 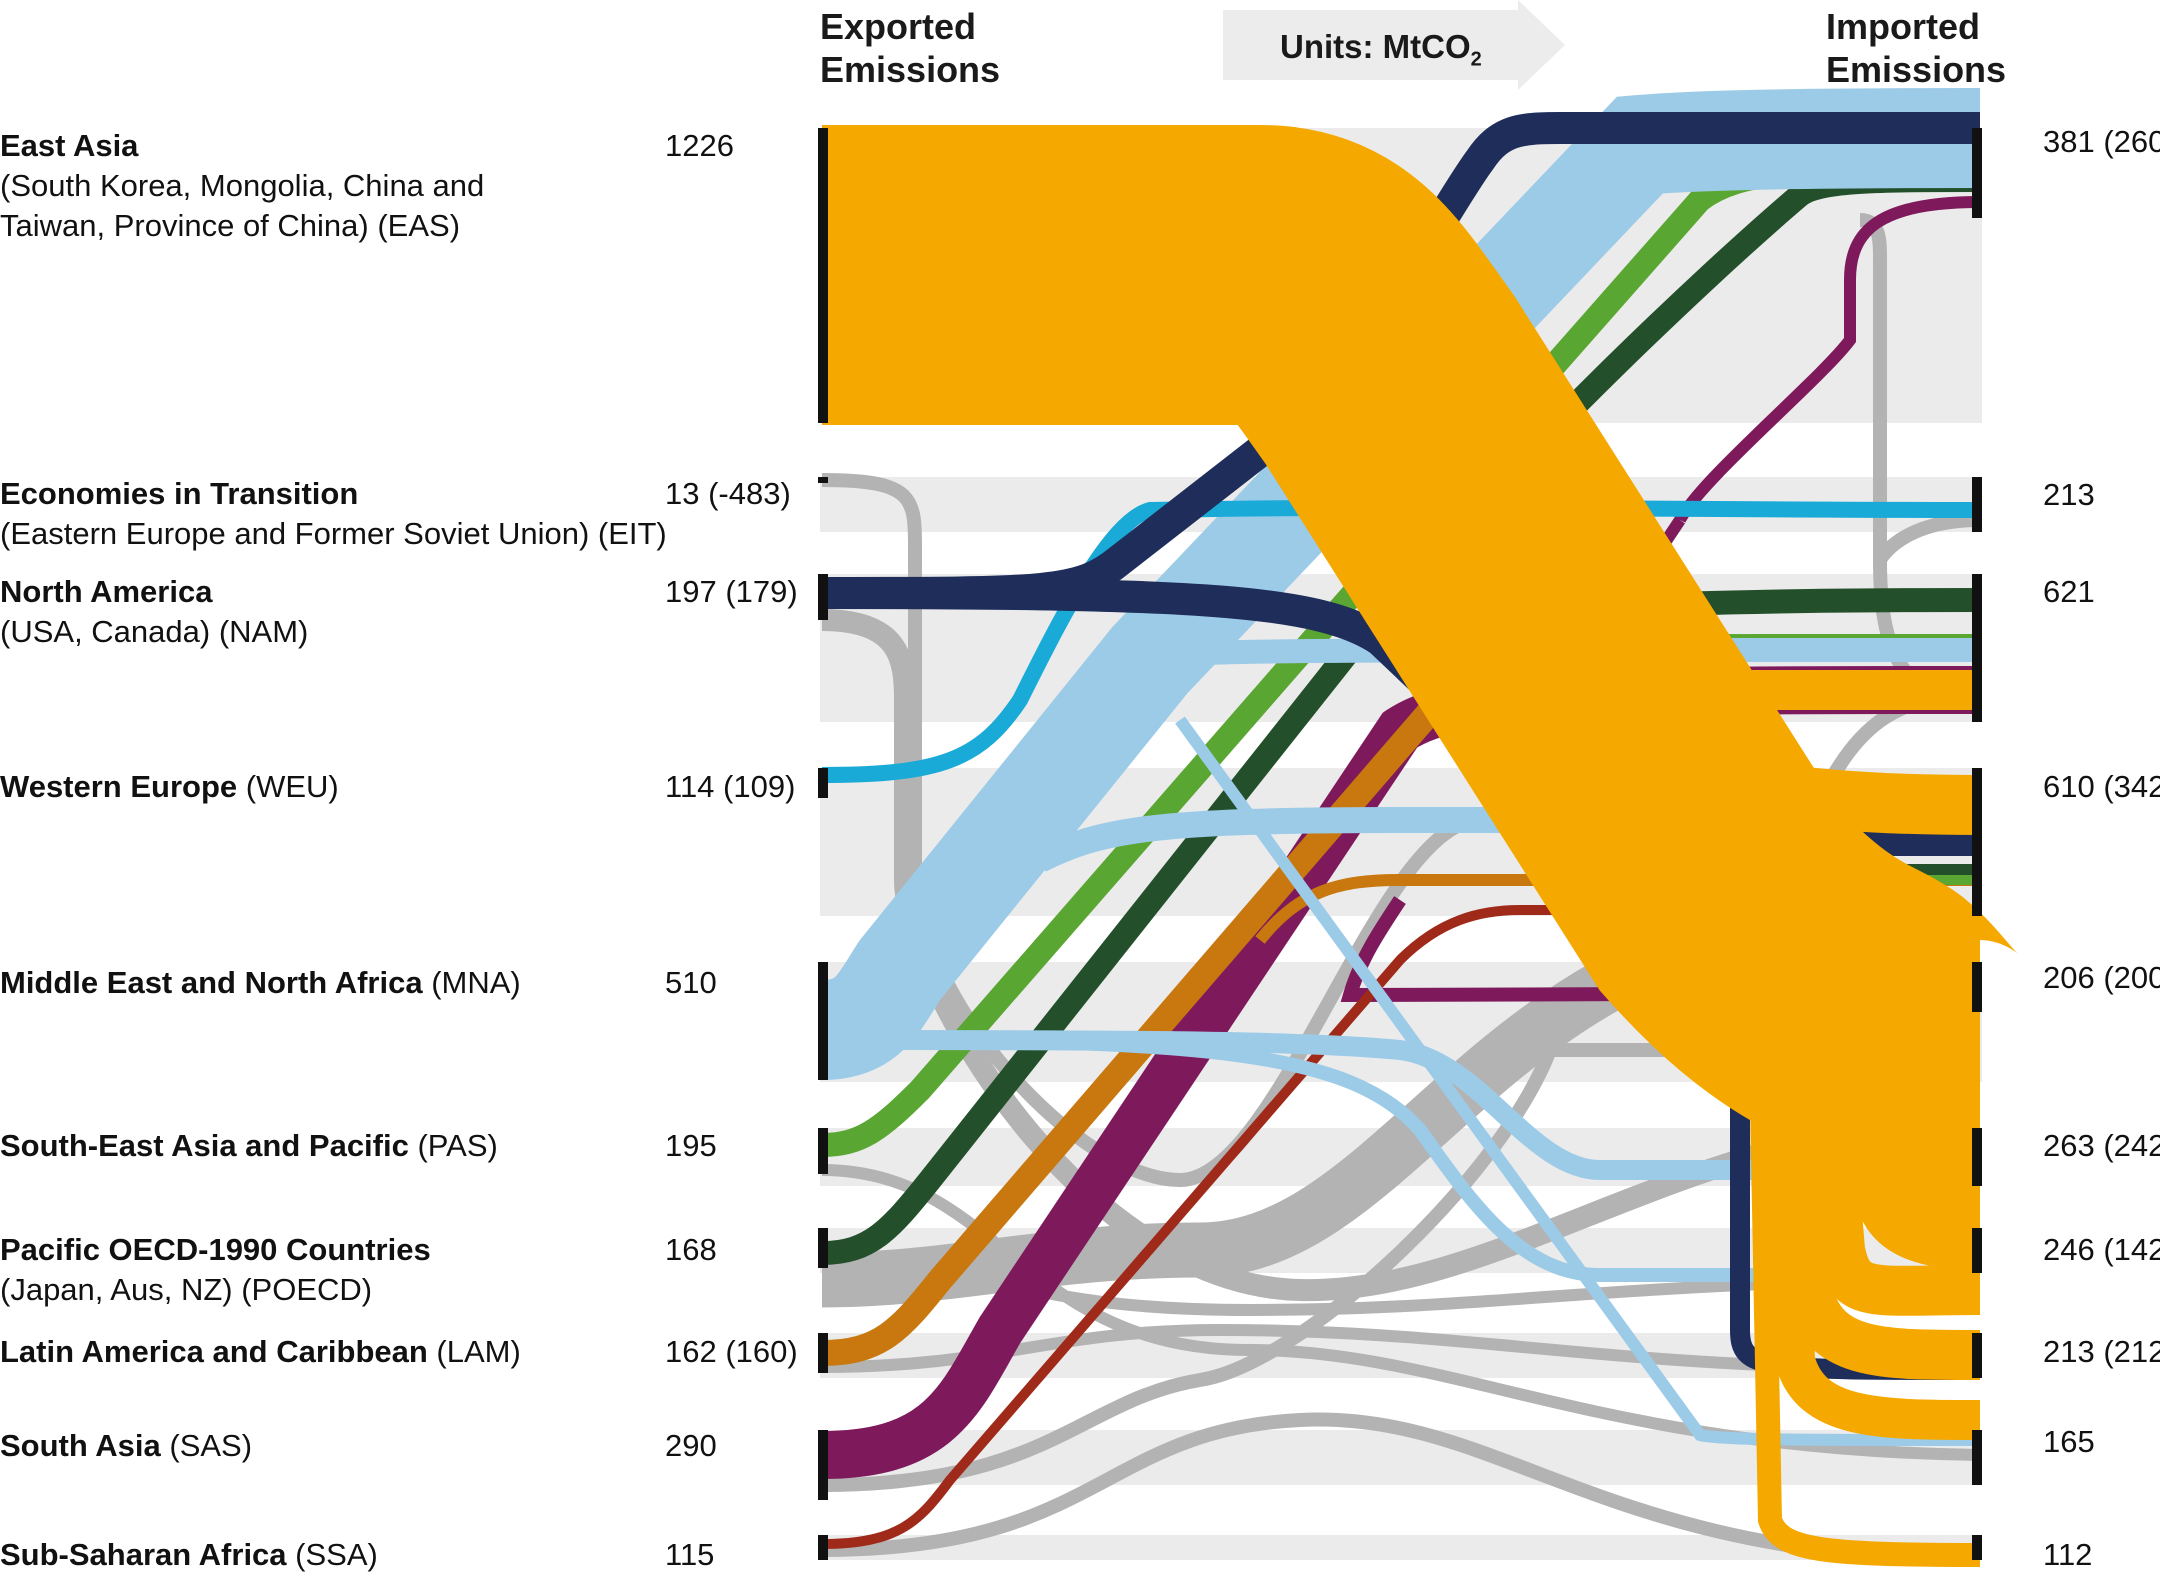 I want to click on import-value-sas: 165, so click(x=2069, y=1441).